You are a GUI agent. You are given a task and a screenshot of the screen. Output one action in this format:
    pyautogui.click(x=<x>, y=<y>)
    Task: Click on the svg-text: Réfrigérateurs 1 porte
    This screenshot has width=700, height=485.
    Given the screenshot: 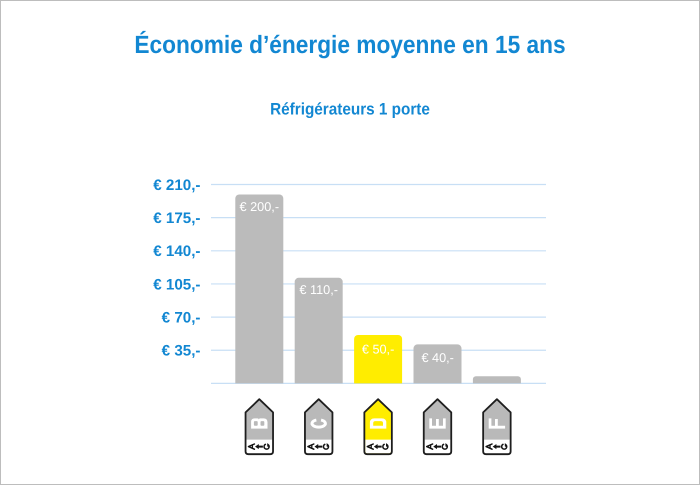 What is the action you would take?
    pyautogui.click(x=350, y=109)
    